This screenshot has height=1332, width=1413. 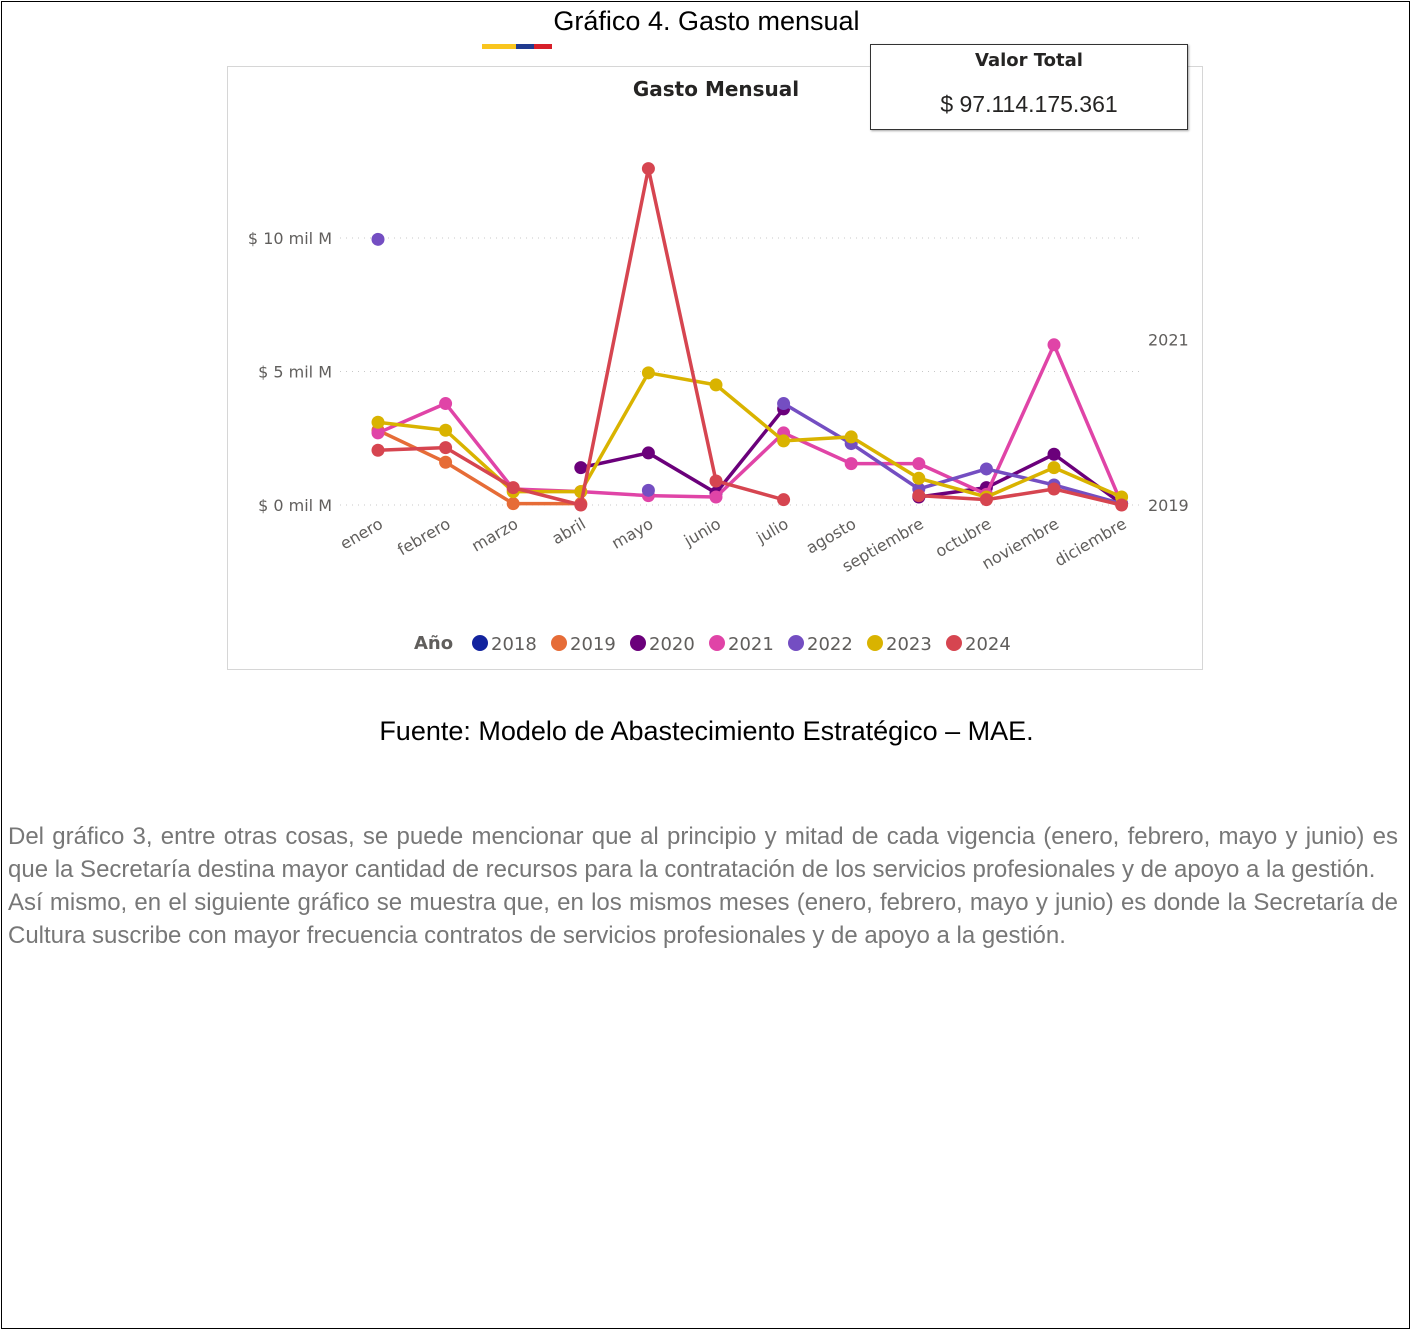 What do you see at coordinates (543, 46) in the screenshot?
I see `flag-stripe-red` at bounding box center [543, 46].